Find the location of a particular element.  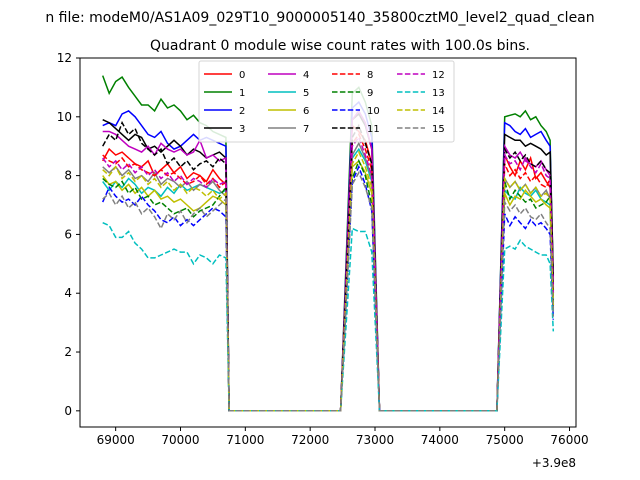

y-tick-label-8: 8 is located at coordinates (68, 176).